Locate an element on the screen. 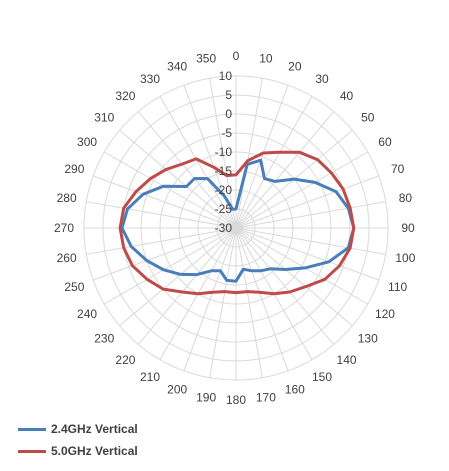  angle-label: 240 is located at coordinates (87, 314).